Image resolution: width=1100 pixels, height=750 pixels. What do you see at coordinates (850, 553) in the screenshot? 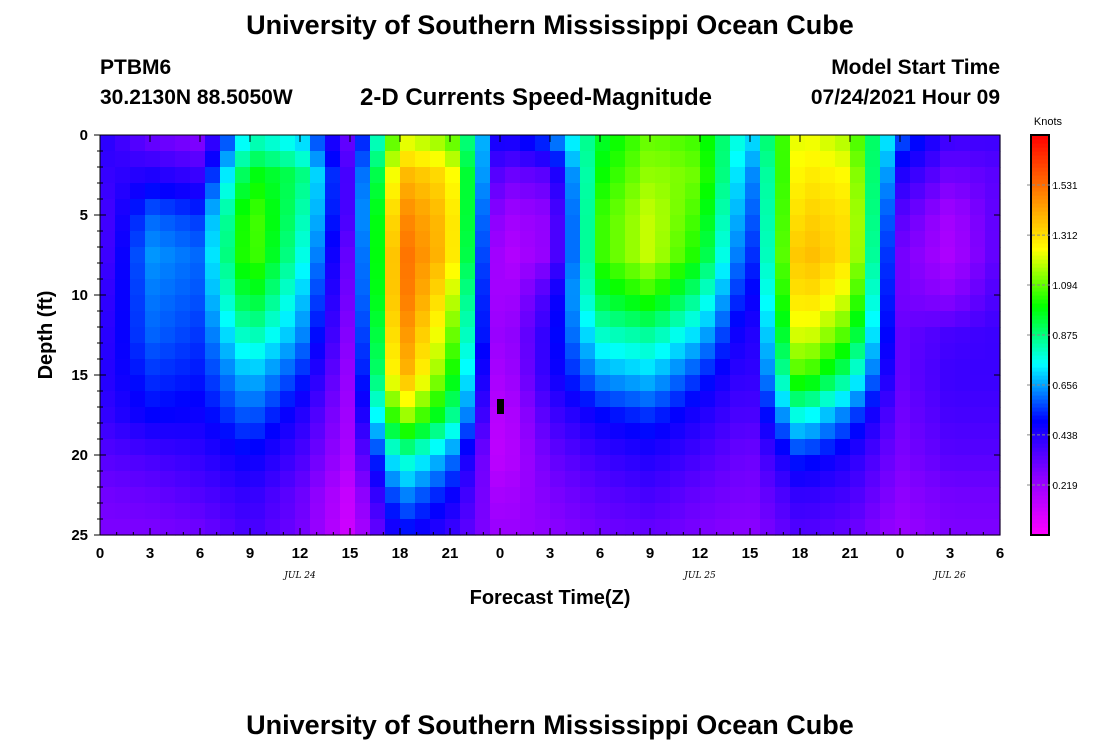
I see `x-tick-label: 21` at bounding box center [850, 553].